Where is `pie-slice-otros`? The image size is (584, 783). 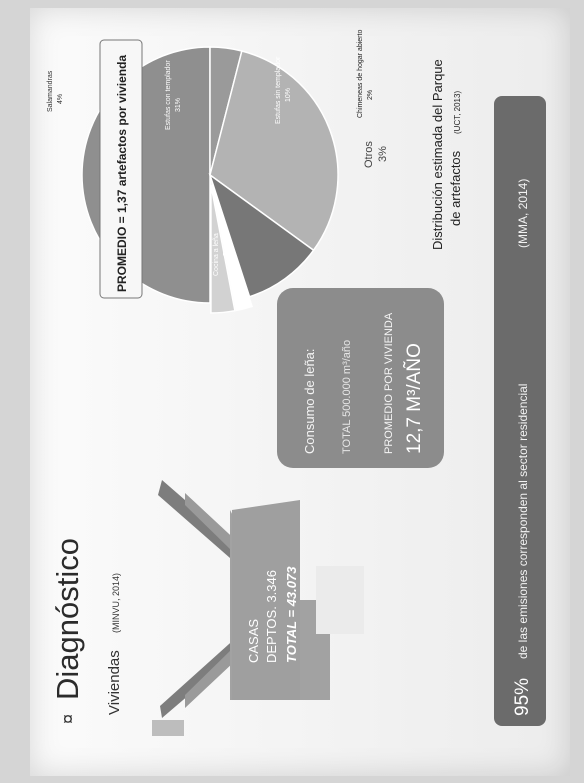 pie-slice-otros is located at coordinates (223, 249).